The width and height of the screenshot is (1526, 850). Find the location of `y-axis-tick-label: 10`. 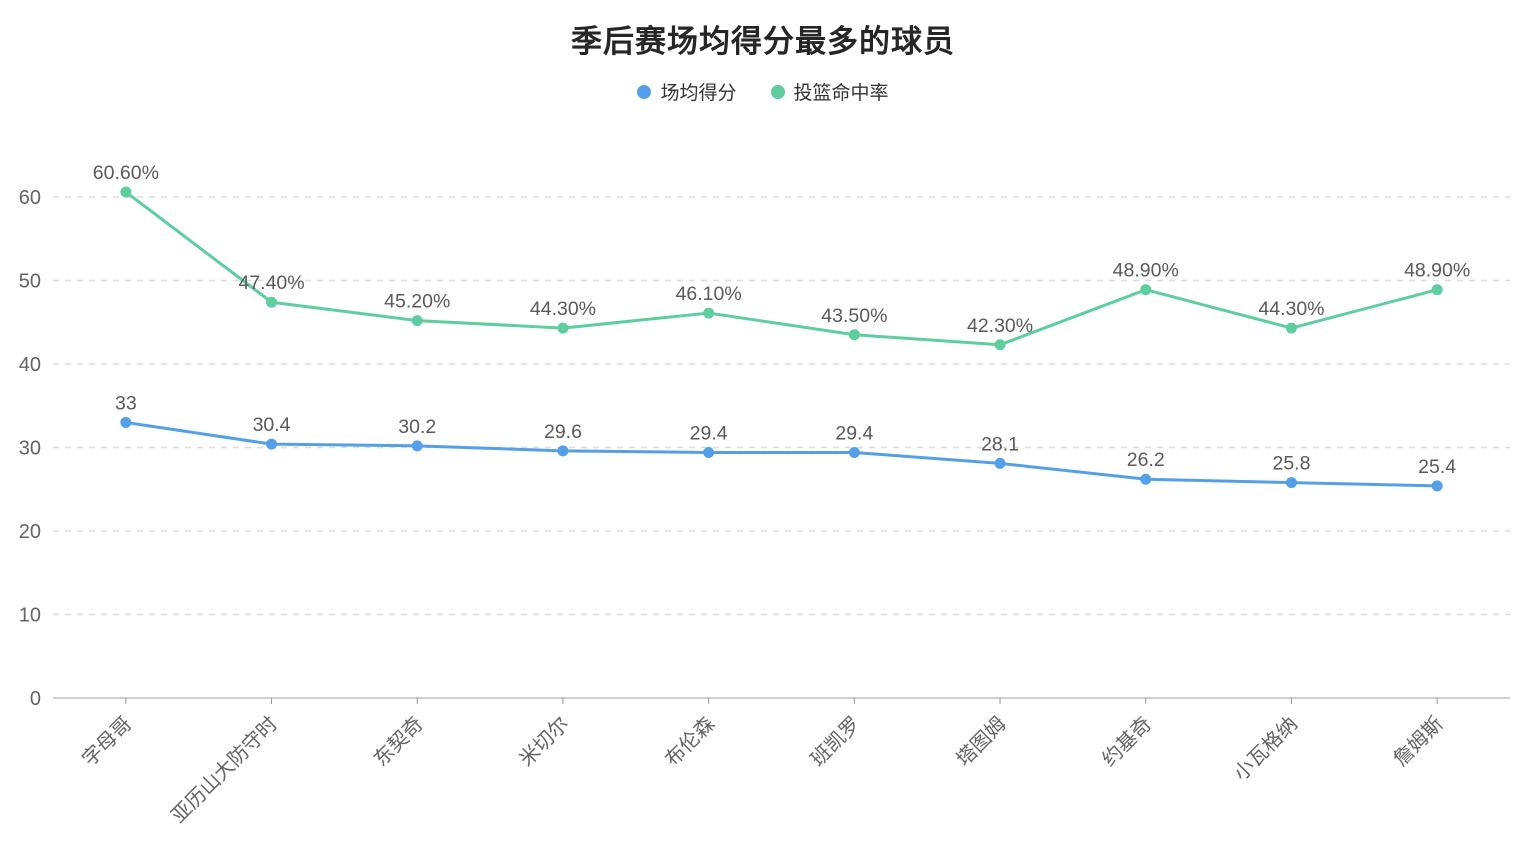

y-axis-tick-label: 10 is located at coordinates (30, 616).